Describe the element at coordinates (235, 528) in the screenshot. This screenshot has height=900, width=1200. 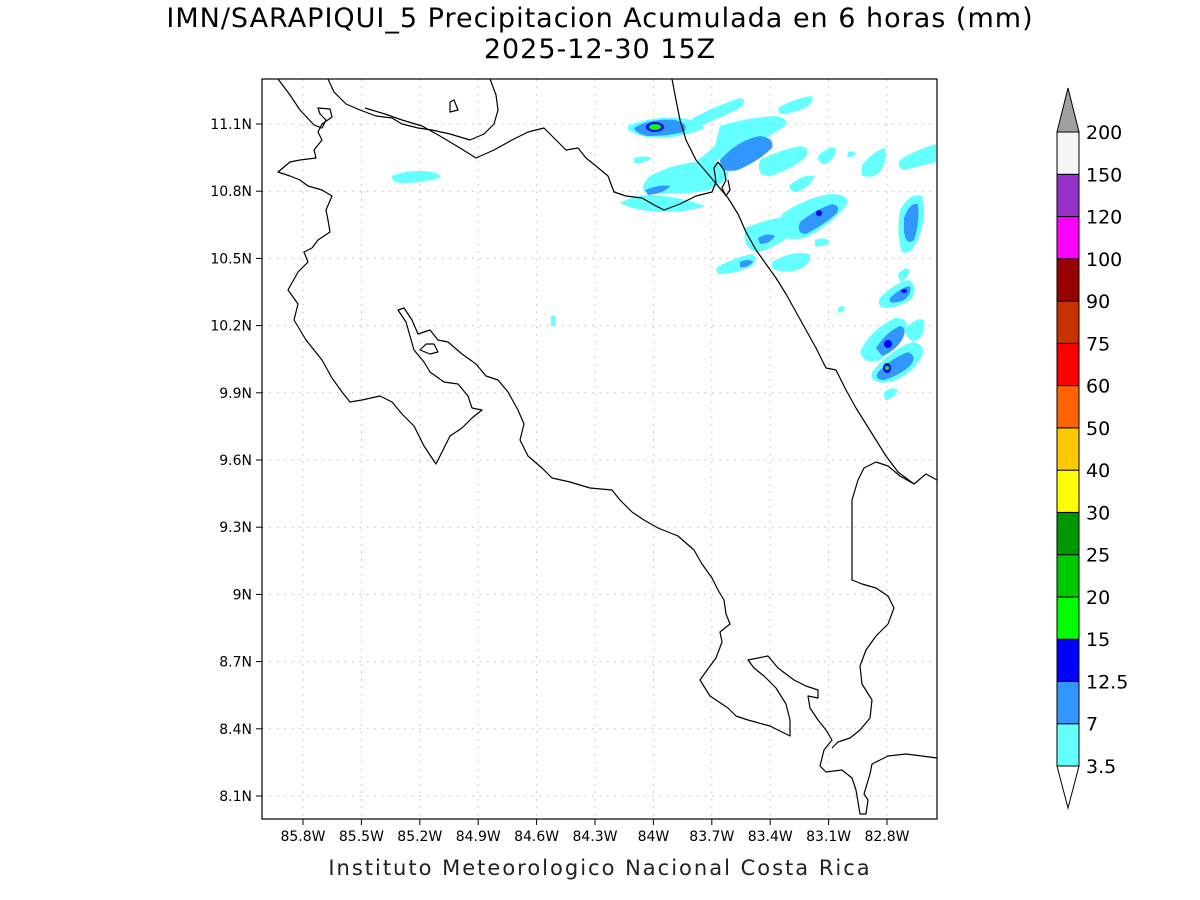
I see `lat-tick-label: 9.3N` at that location.